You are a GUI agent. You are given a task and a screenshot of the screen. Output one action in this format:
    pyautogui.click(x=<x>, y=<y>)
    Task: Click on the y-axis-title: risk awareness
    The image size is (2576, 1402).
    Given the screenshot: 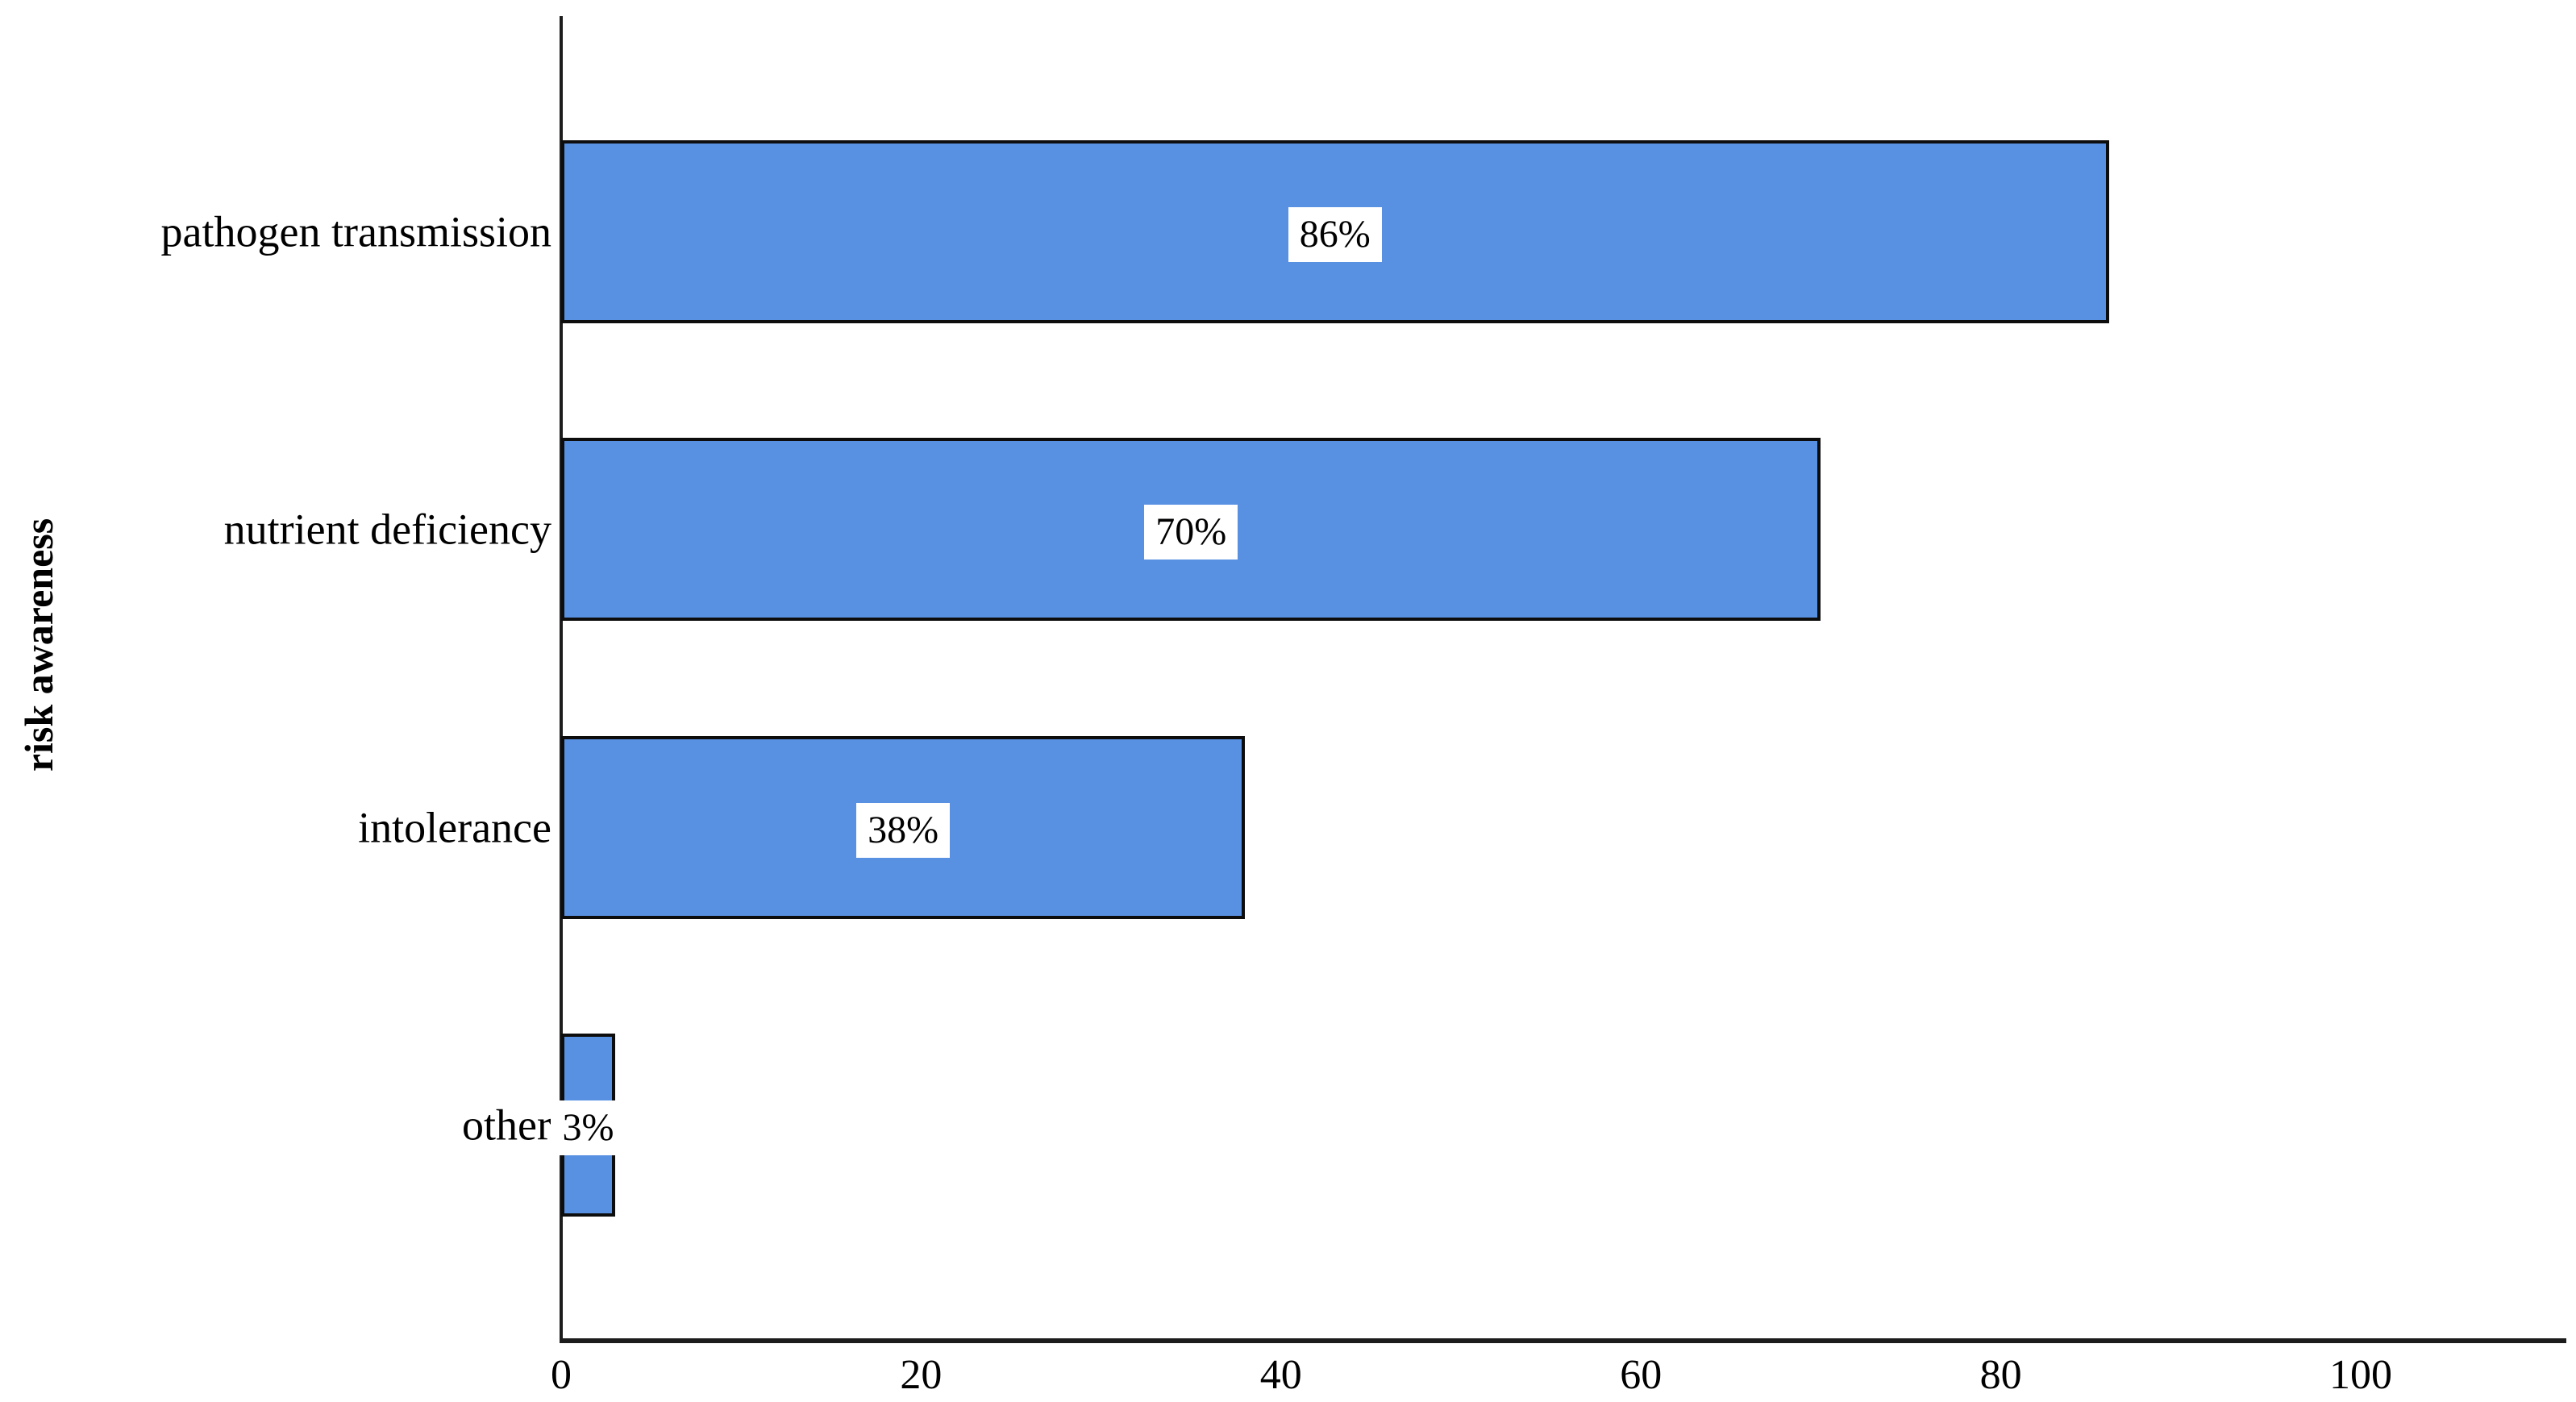 What is the action you would take?
    pyautogui.click(x=38, y=645)
    